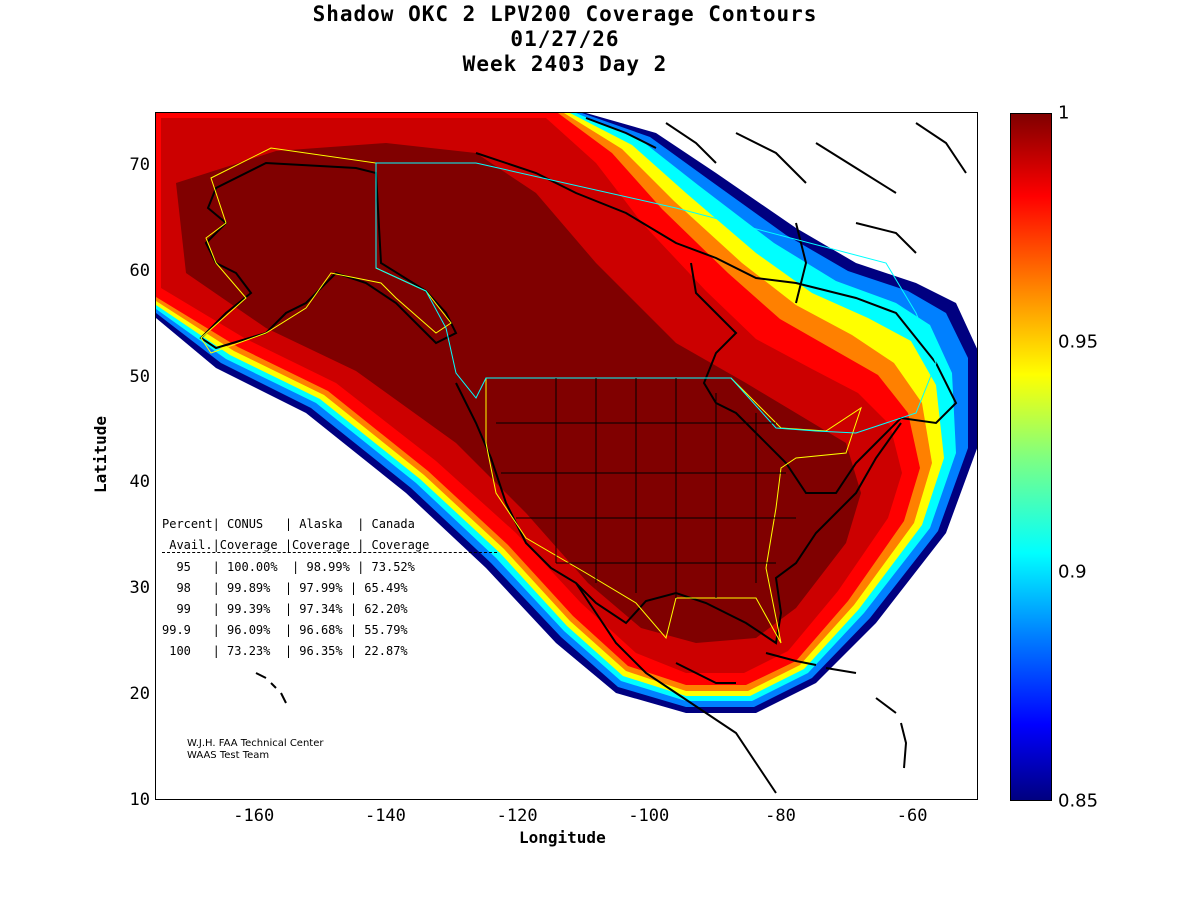 The image size is (1200, 900). I want to click on stats-header-2: Avail.|Coverage |Coverage | Coverage, so click(329, 545).